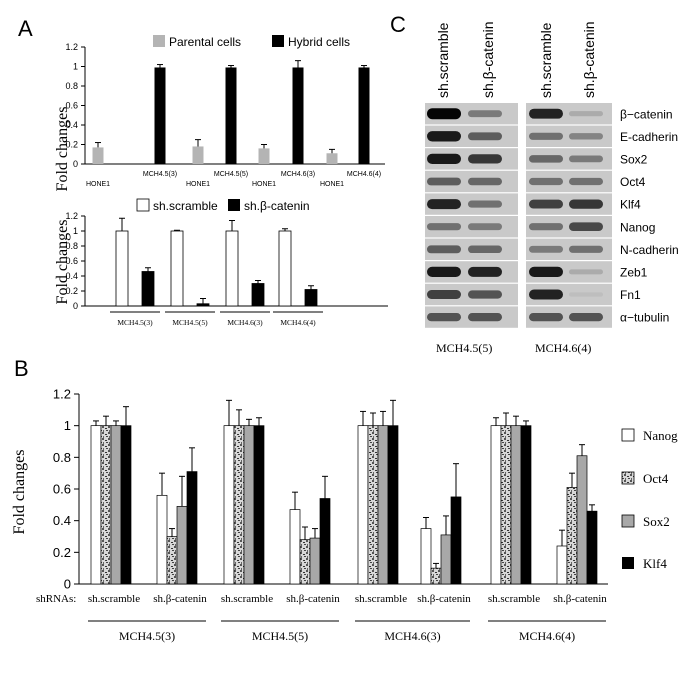 The height and width of the screenshot is (681, 685). I want to click on b-x-tick-label: sh.β-catenin, so click(580, 599).